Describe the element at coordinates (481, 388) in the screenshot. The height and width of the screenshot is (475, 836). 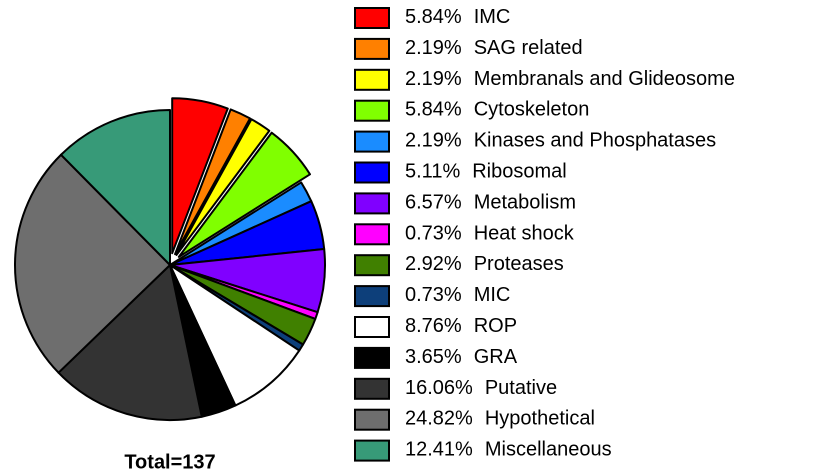
I see `legend-entry: 16.06% Putative` at that location.